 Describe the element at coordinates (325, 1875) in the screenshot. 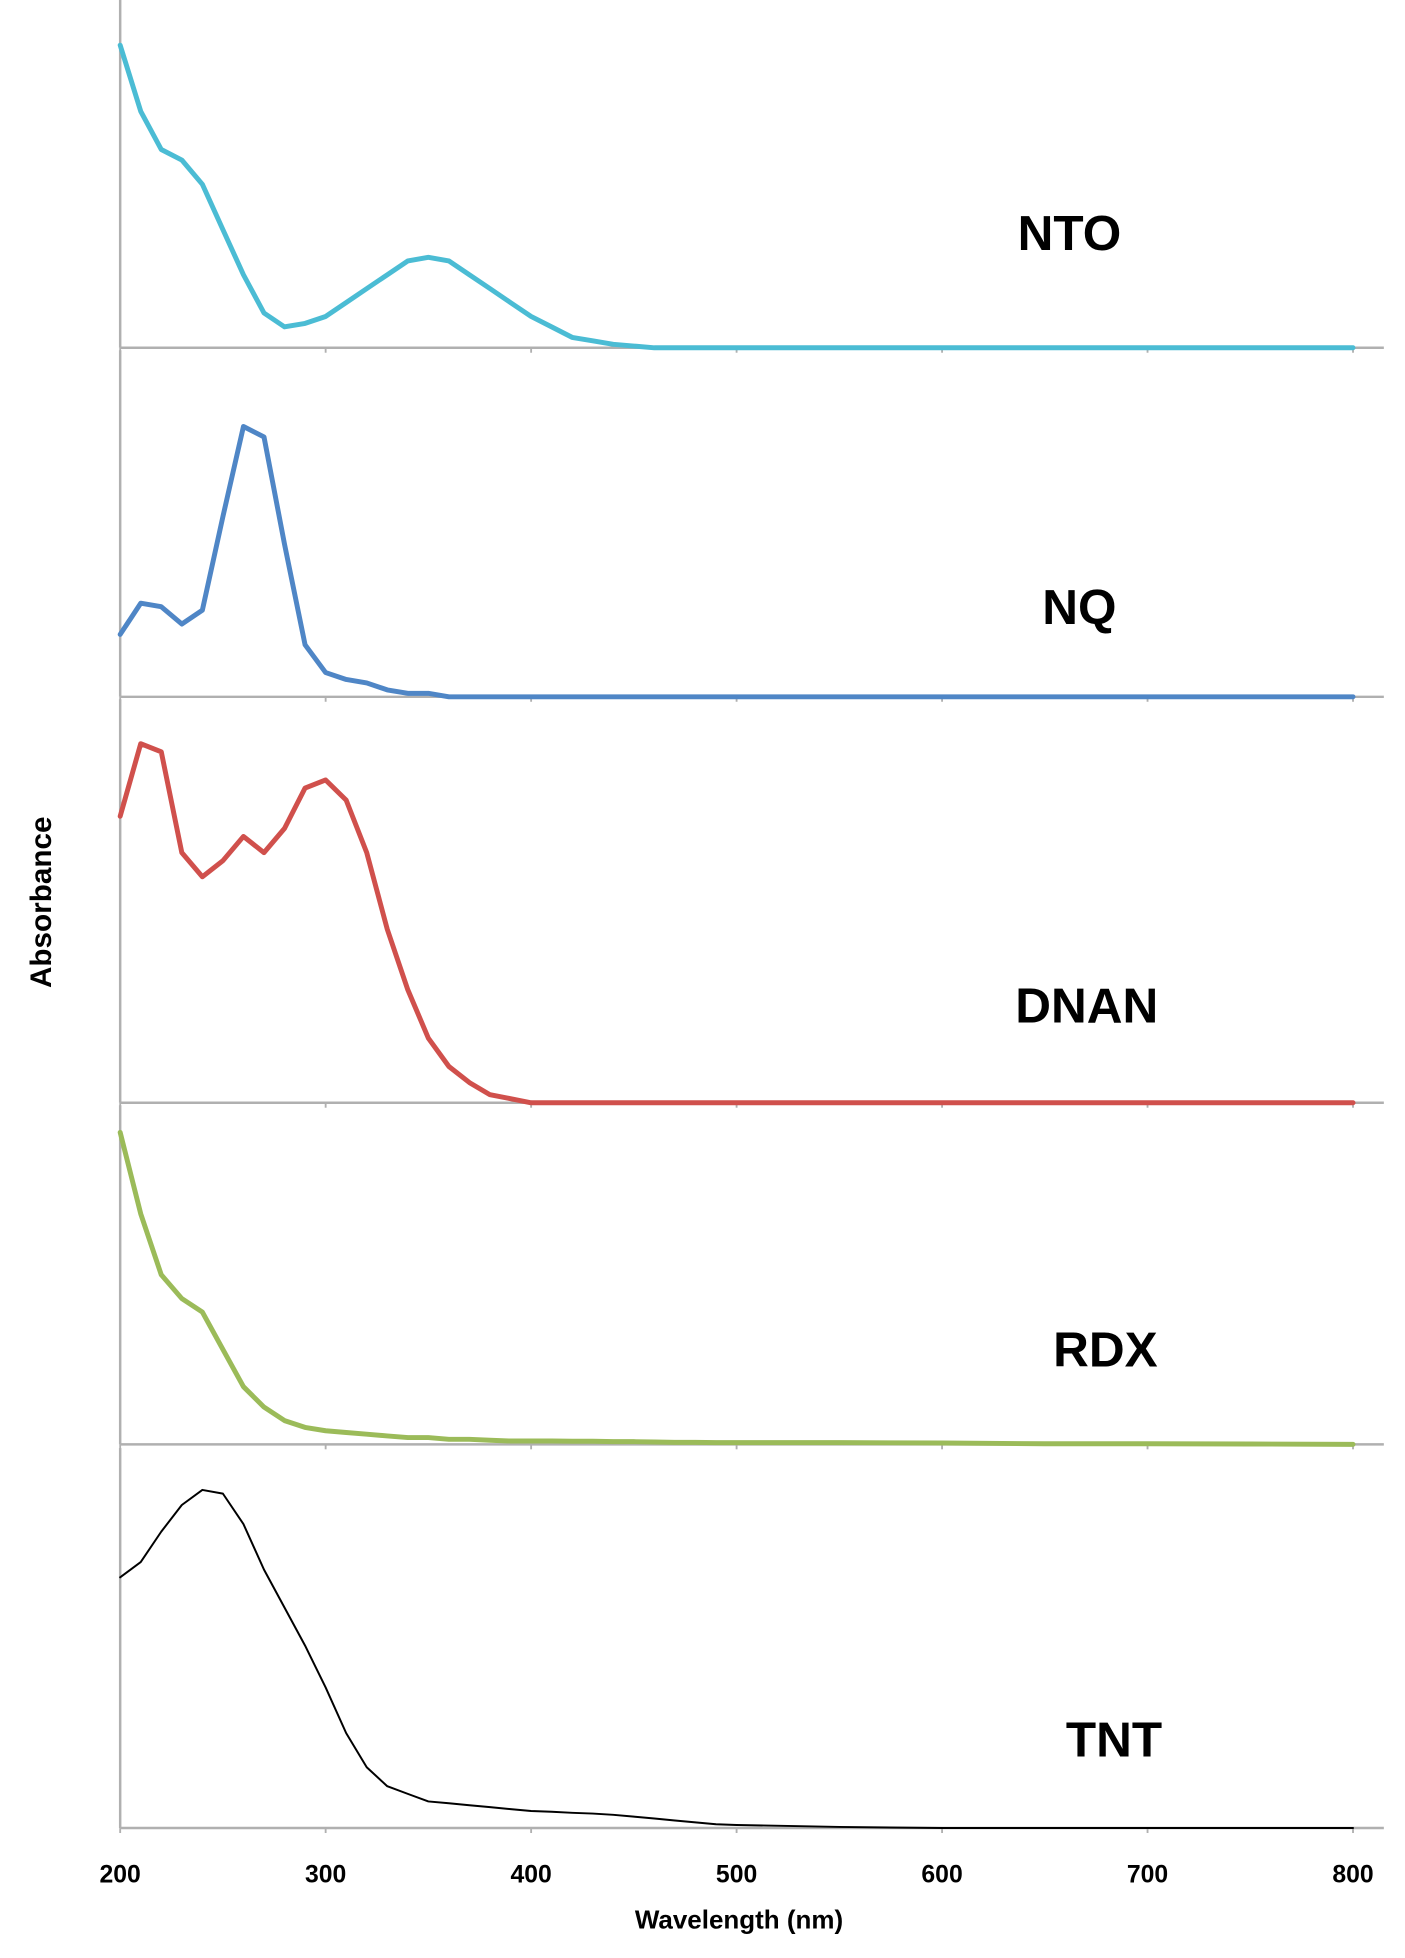

I see `x-tick-label: 300` at that location.